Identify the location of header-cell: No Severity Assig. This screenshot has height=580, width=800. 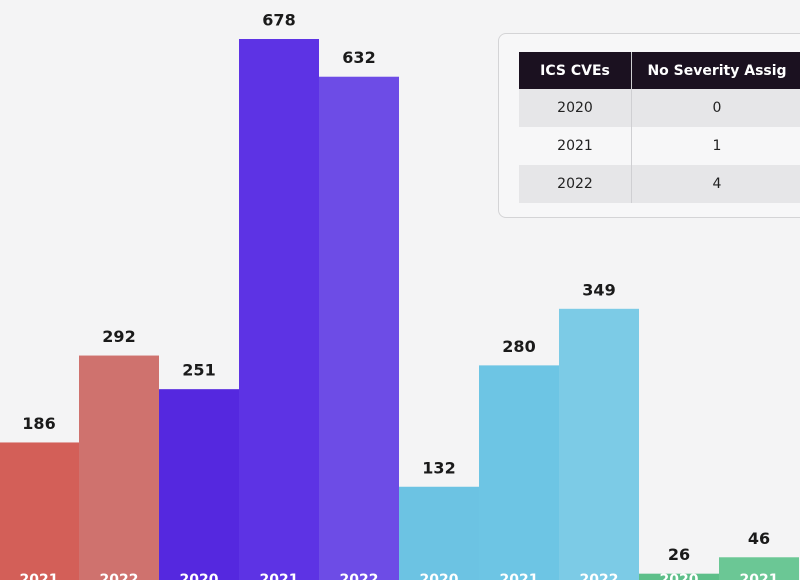
(715, 70).